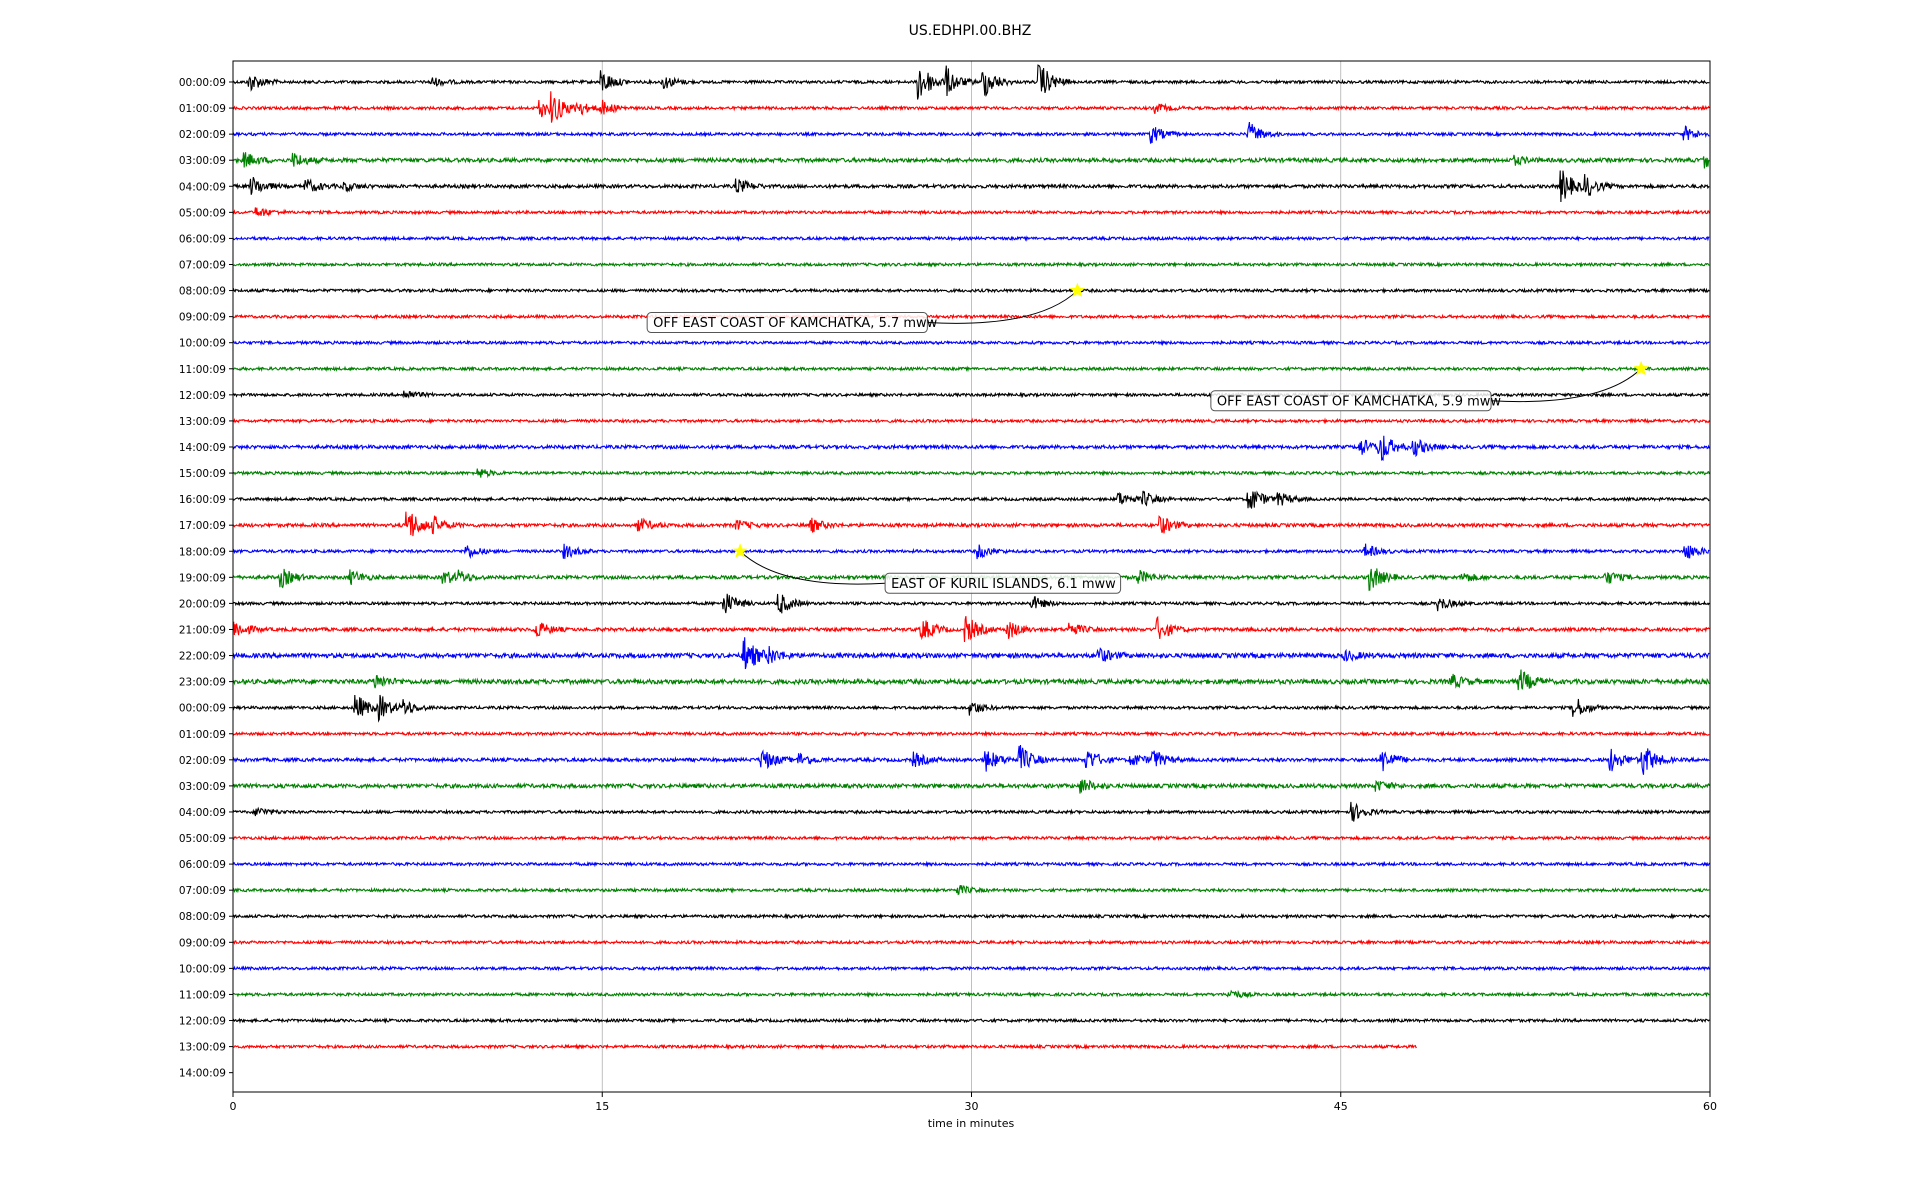 Image resolution: width=1920 pixels, height=1200 pixels. What do you see at coordinates (202, 552) in the screenshot?
I see `row-time-label: 18:00:09` at bounding box center [202, 552].